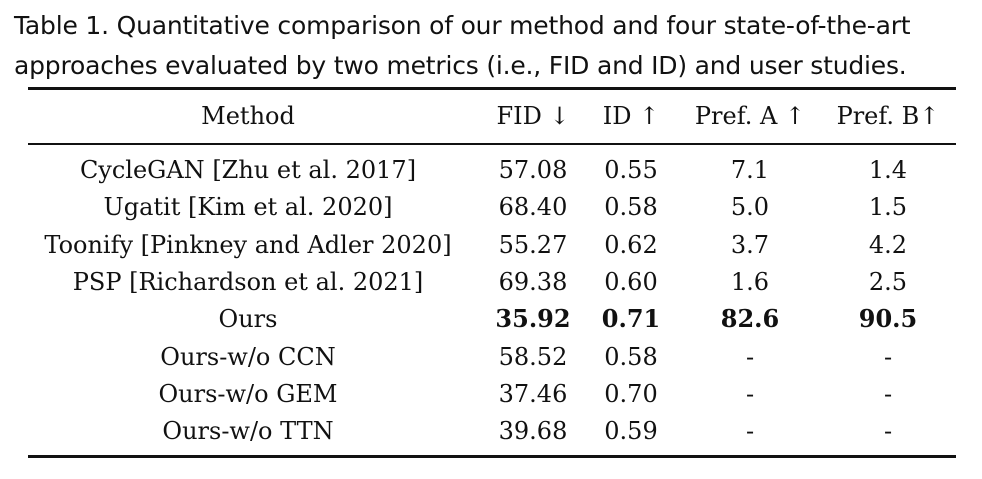  I want to click on cell-id: 0.62, so click(631, 245).